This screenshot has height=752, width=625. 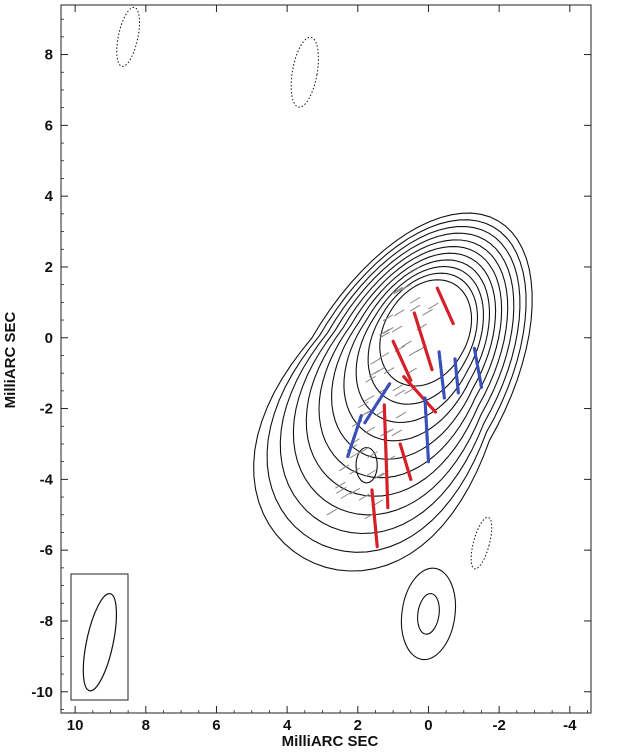 I want to click on x-tick-label: 8, so click(x=146, y=725).